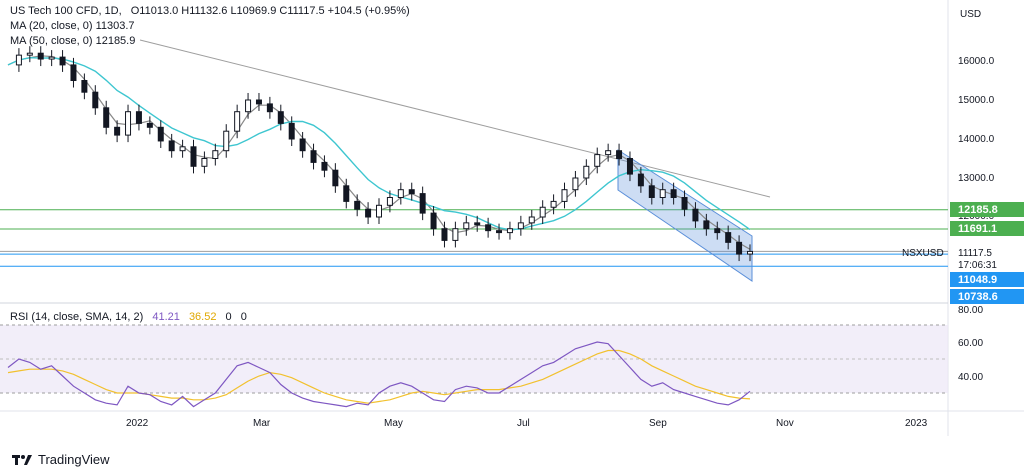 The image size is (1024, 475). Describe the element at coordinates (916, 423) in the screenshot. I see `xlabel-2023: 2023` at that location.